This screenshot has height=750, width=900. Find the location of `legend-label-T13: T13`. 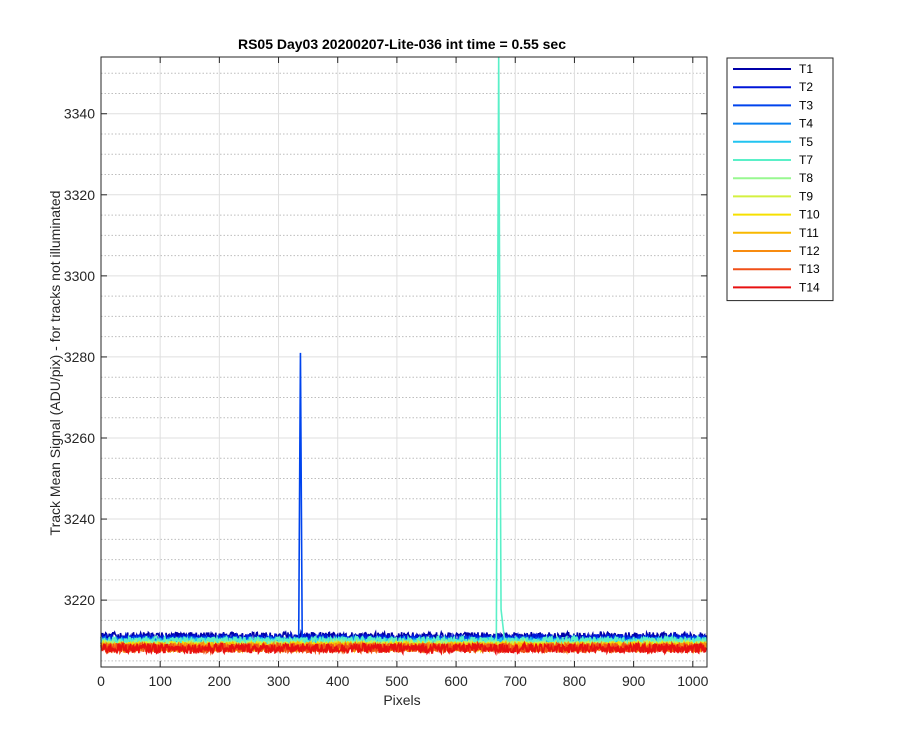

legend-label-T13: T13 is located at coordinates (809, 269).